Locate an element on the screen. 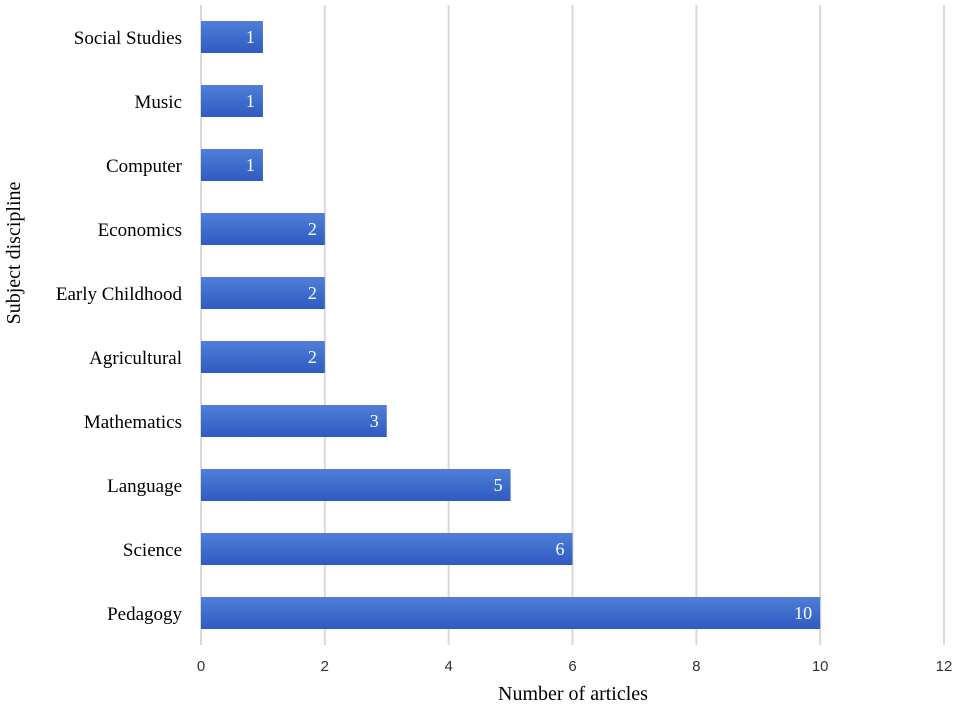  category-label: Economics is located at coordinates (140, 230).